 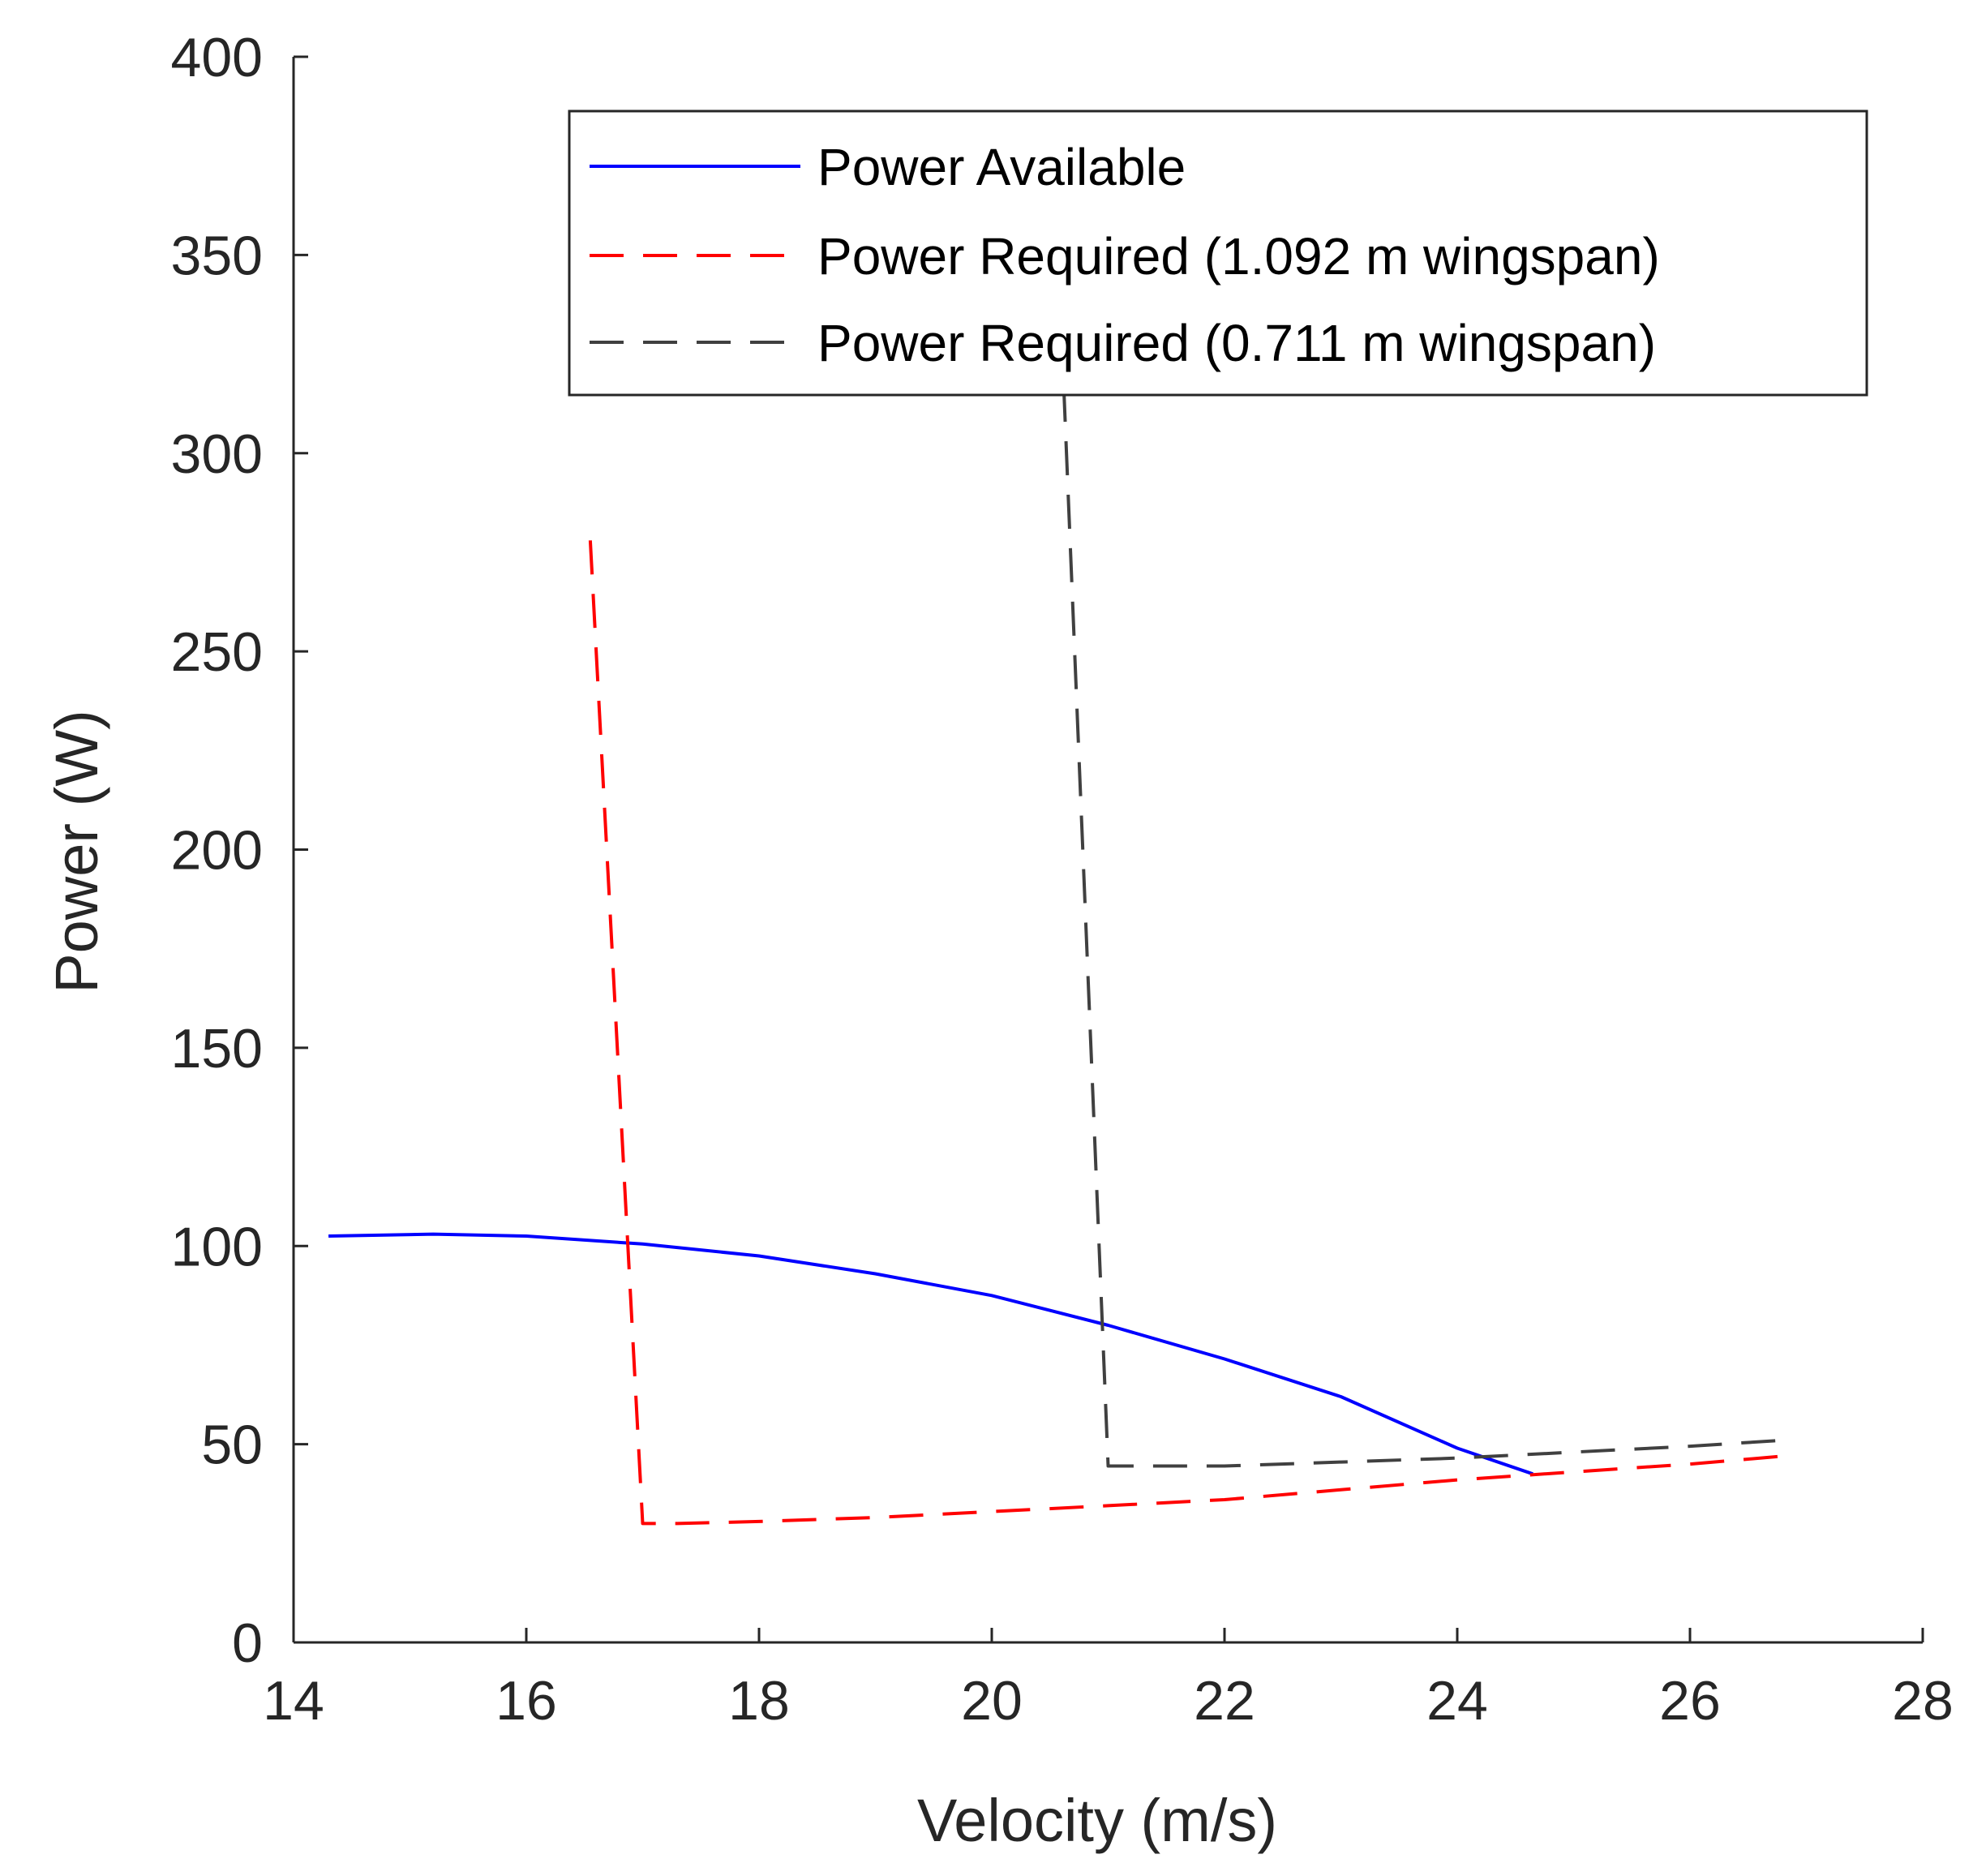 I want to click on y-tick-label: 350, so click(x=217, y=256).